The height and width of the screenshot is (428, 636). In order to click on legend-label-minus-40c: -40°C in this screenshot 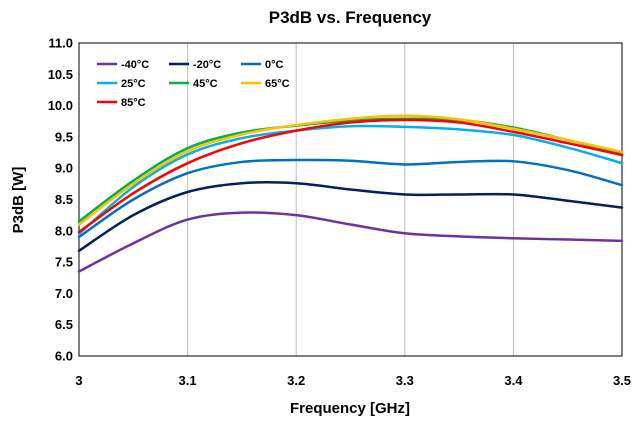, I will do `click(135, 65)`.